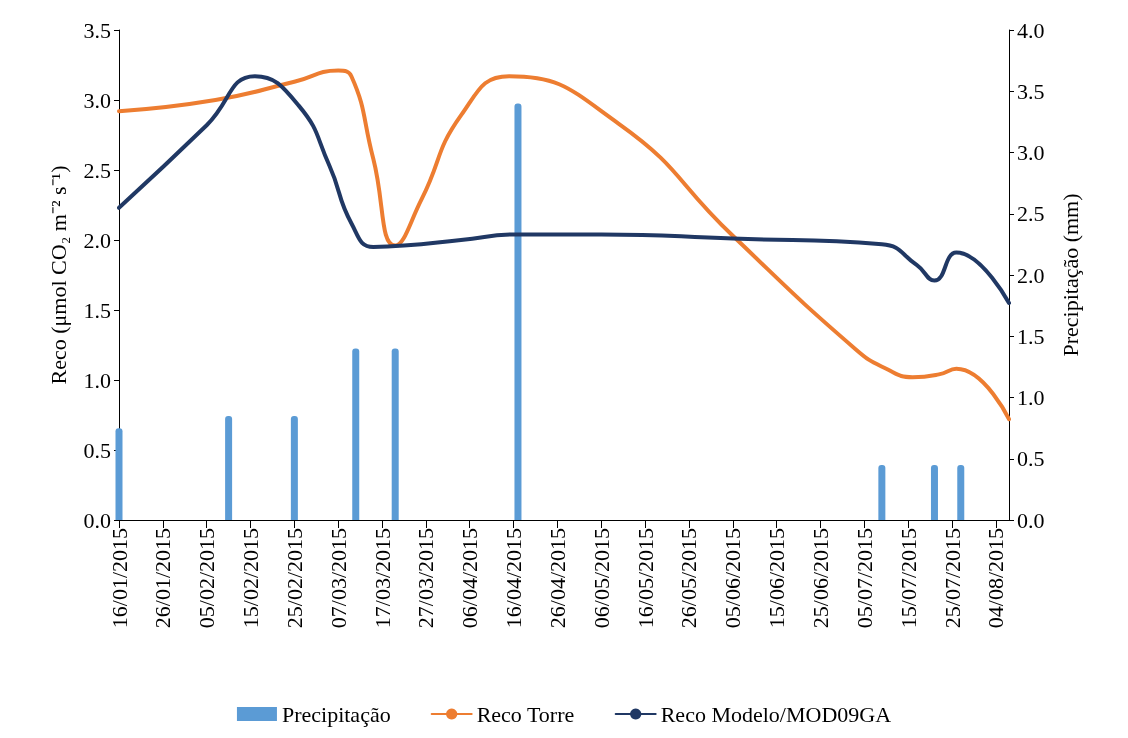 The width and height of the screenshot is (1128, 738). What do you see at coordinates (777, 578) in the screenshot?
I see `x-tick-label: 15/06/2015` at bounding box center [777, 578].